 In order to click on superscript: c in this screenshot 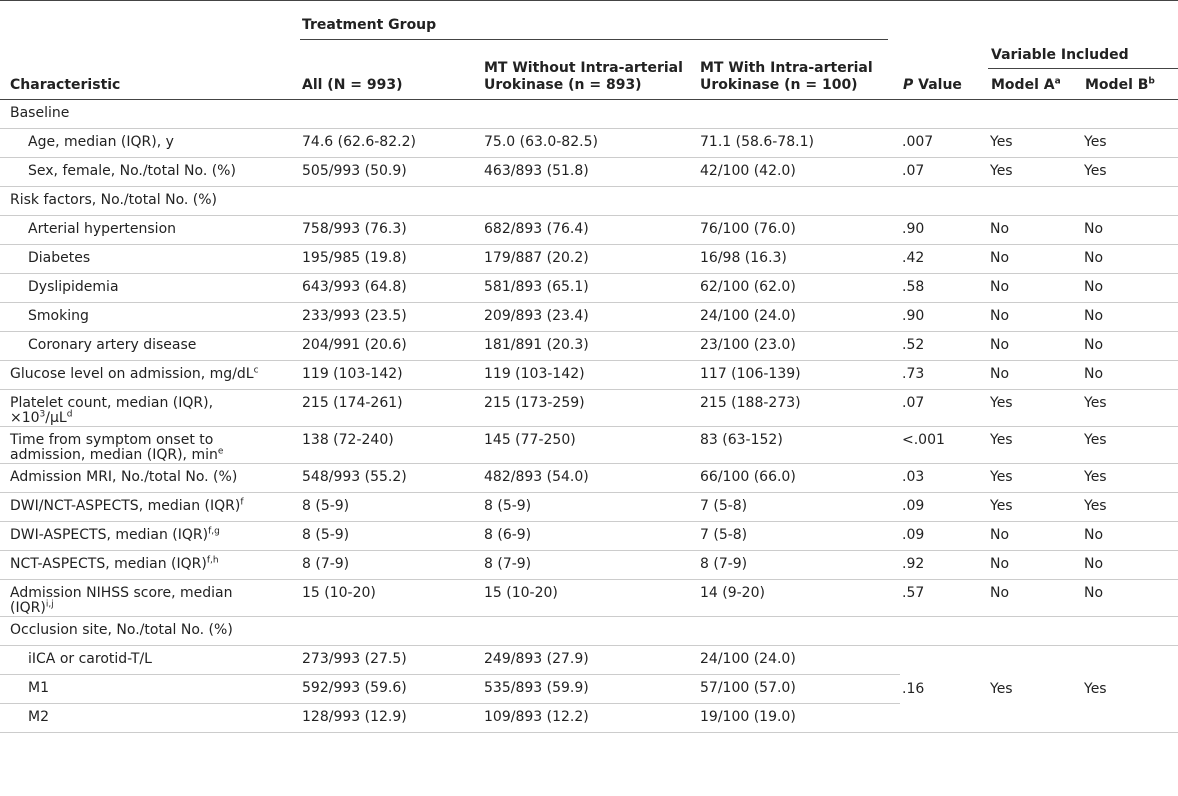, I will do `click(256, 370)`.